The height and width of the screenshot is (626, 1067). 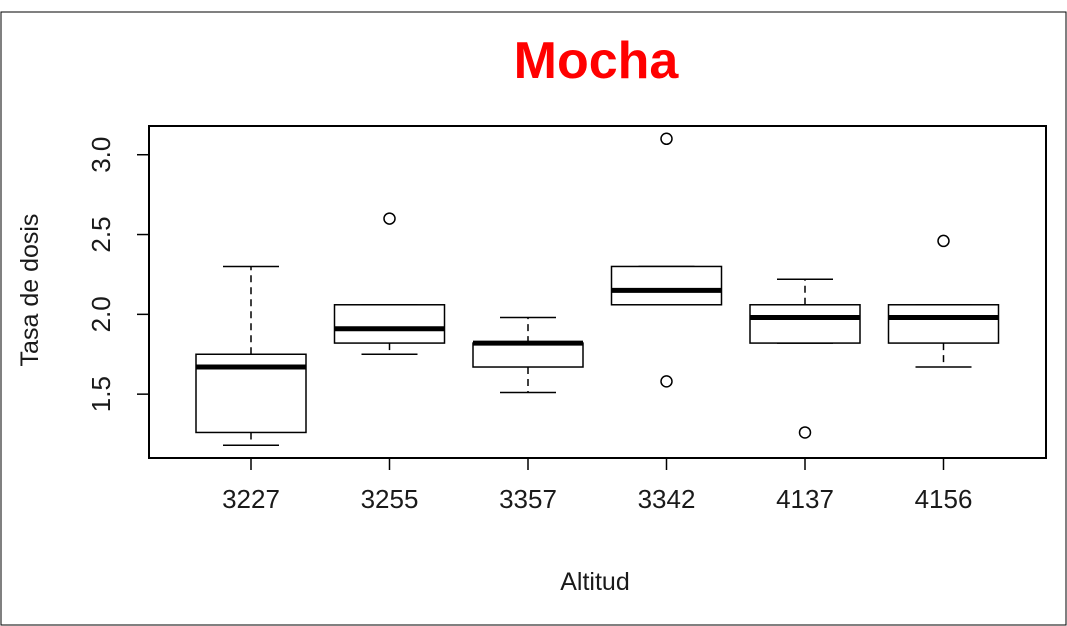 I want to click on y-tick-label: 3.0, so click(x=101, y=155).